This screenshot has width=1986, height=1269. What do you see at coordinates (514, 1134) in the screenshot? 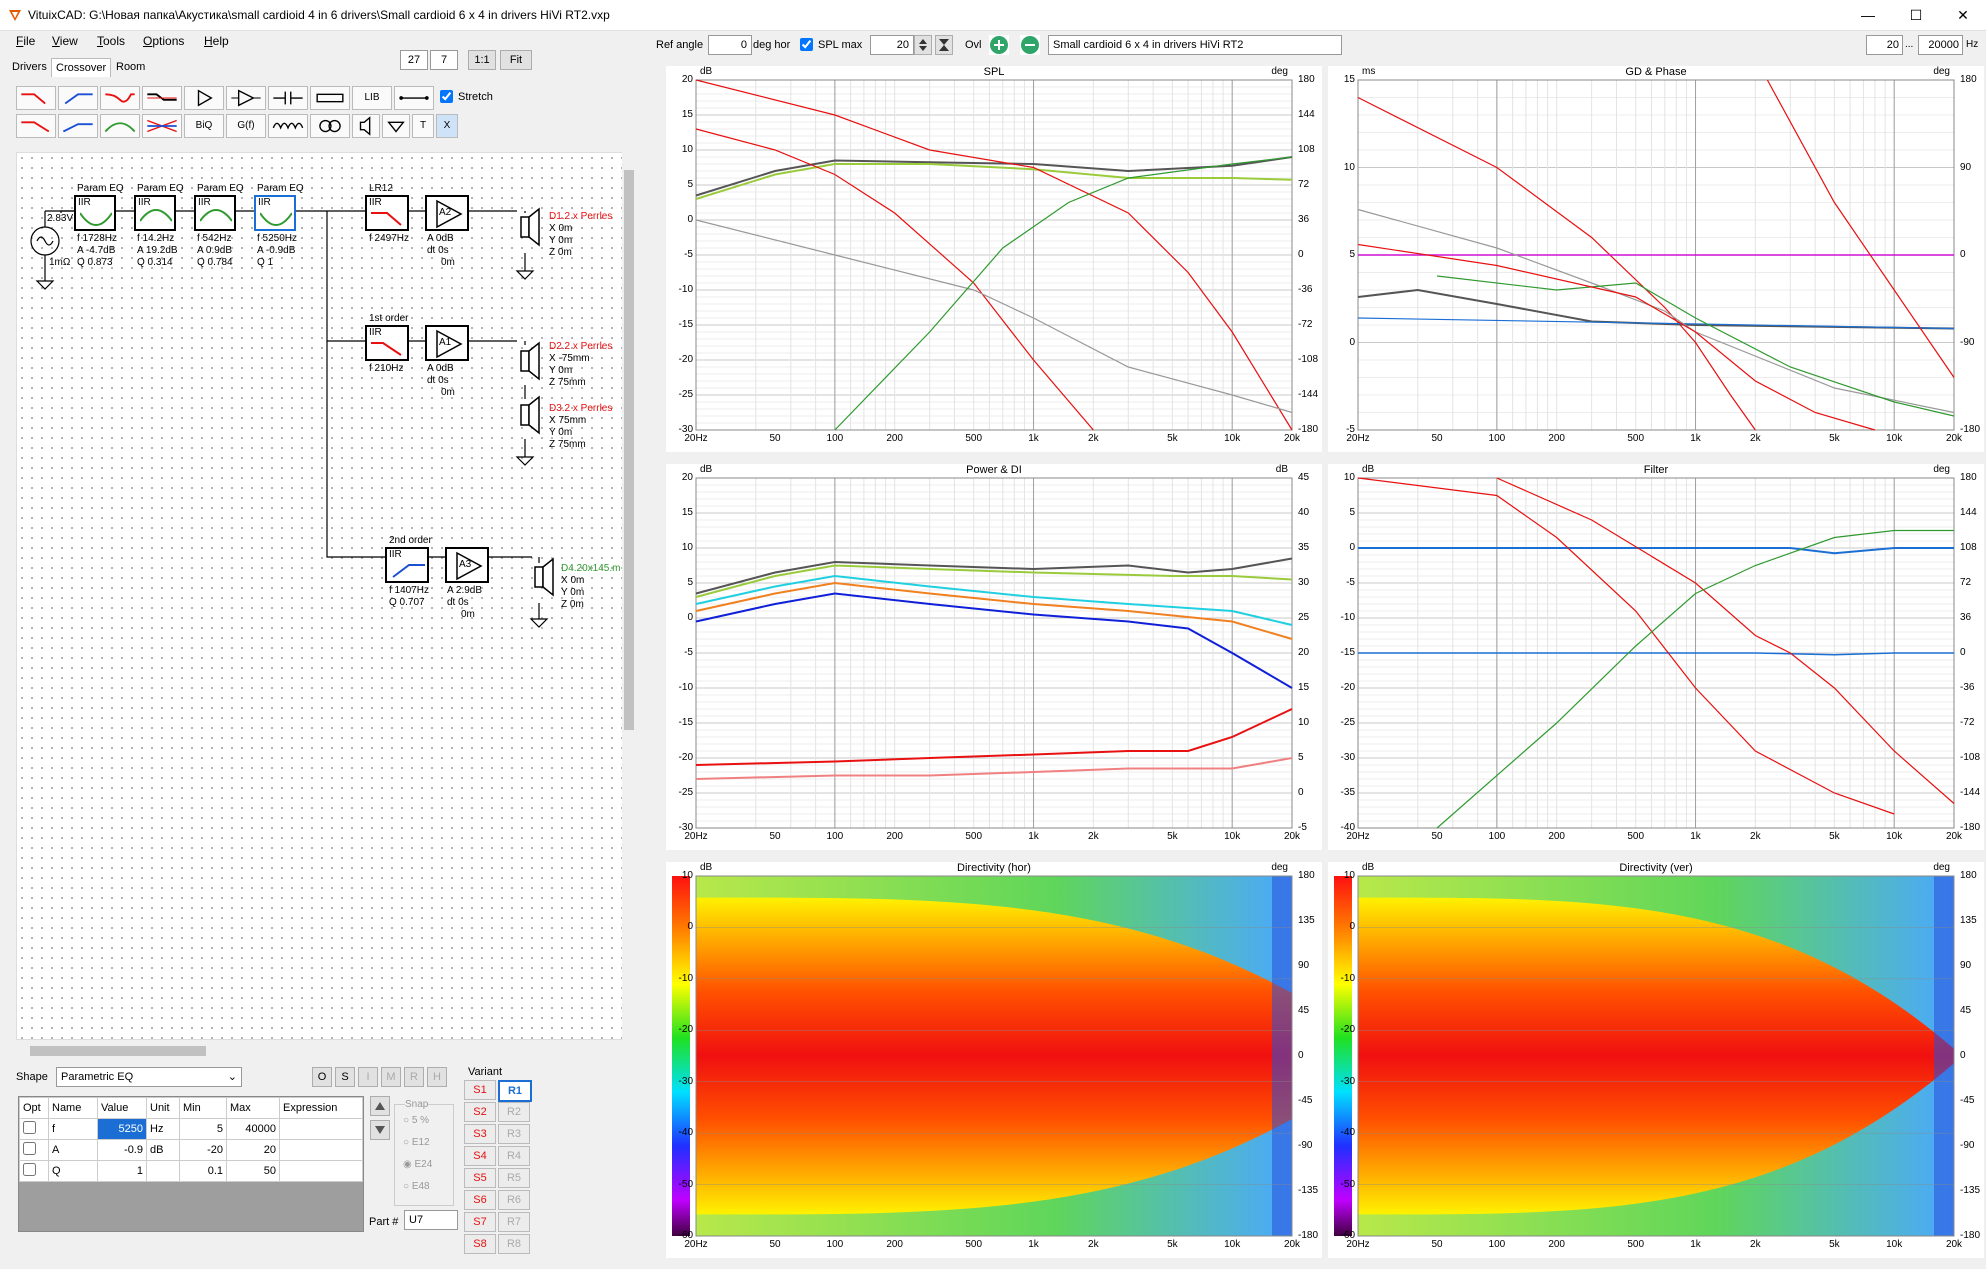
I see `variant-r3-button: R3` at bounding box center [514, 1134].